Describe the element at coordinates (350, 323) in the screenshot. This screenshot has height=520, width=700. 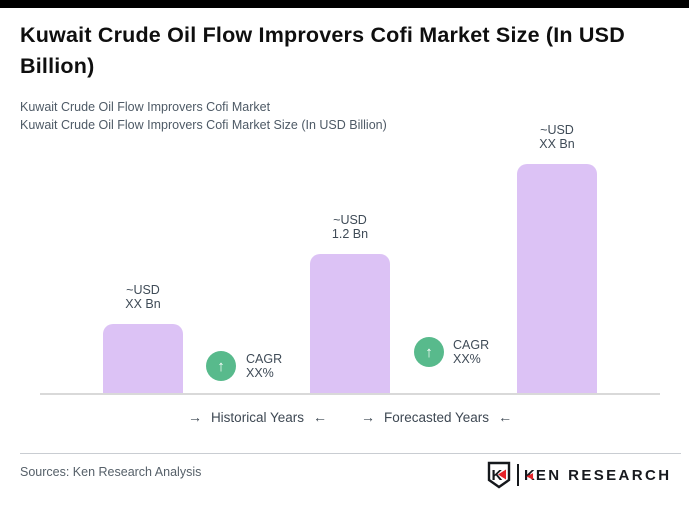
I see `bar-current` at that location.